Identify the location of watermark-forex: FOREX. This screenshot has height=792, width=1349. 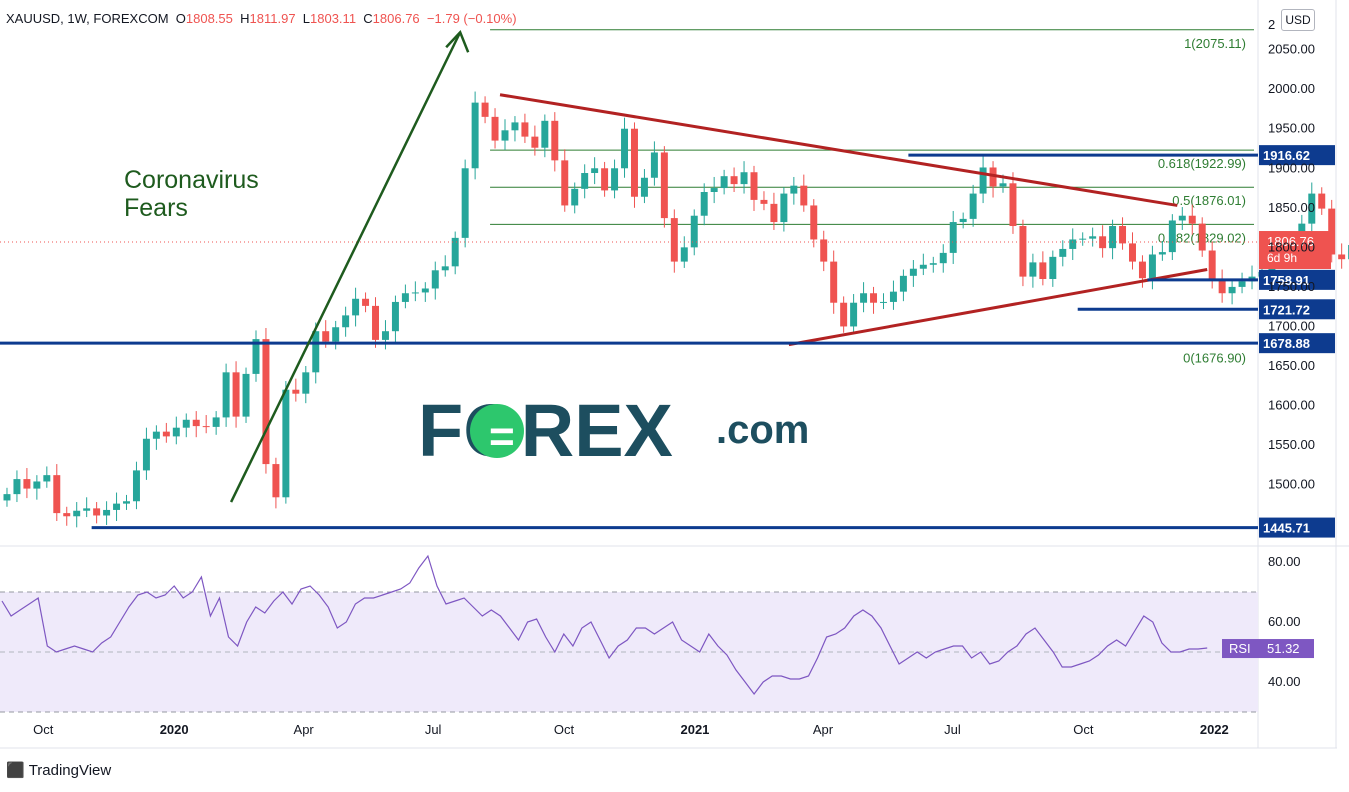
(545, 430).